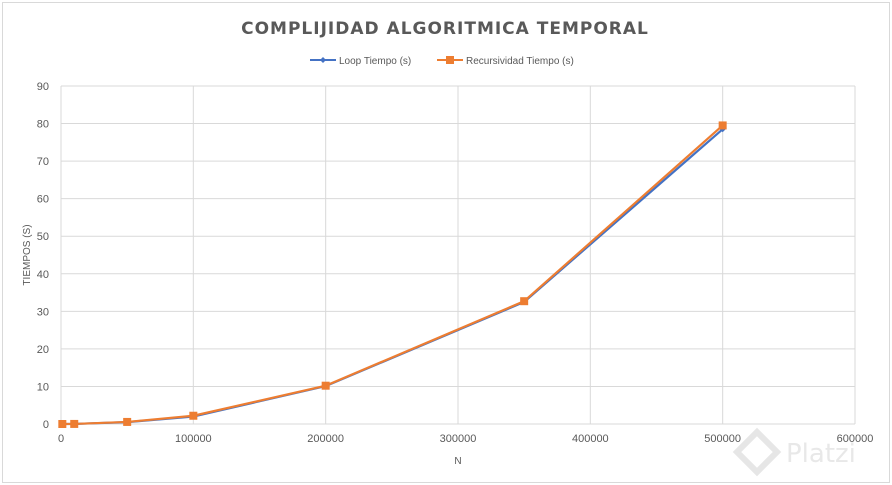  I want to click on chart-title: COMPLIJIDAD ALGORITMICA TEMPORAL, so click(445, 29).